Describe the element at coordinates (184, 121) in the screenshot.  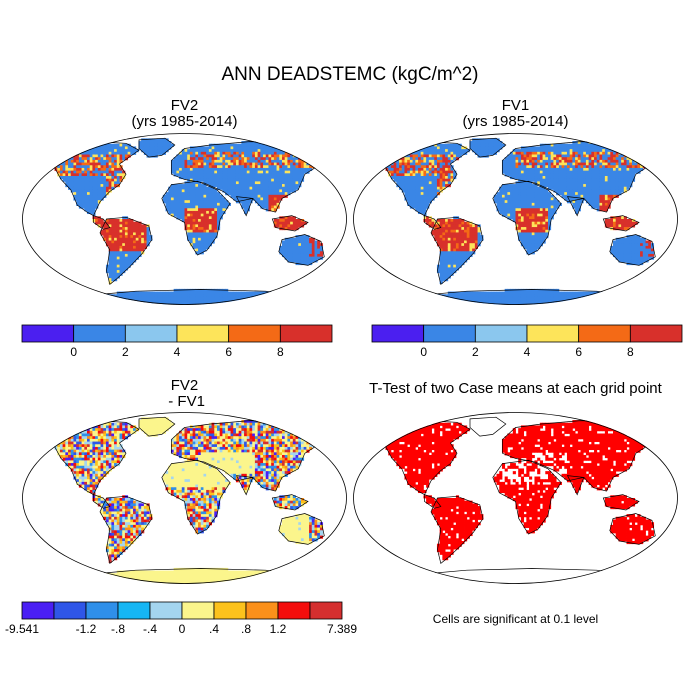
I see `panel-fv2-subtitle: (yrs 1985-2014)` at that location.